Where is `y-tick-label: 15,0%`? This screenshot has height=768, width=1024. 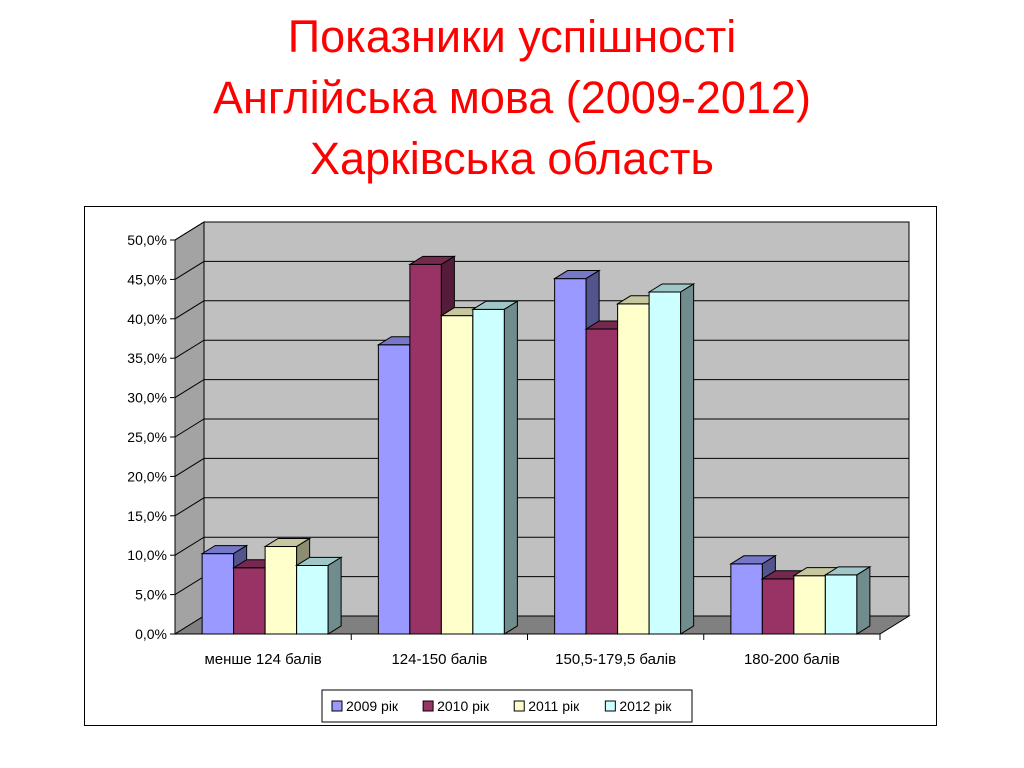 y-tick-label: 15,0% is located at coordinates (147, 516).